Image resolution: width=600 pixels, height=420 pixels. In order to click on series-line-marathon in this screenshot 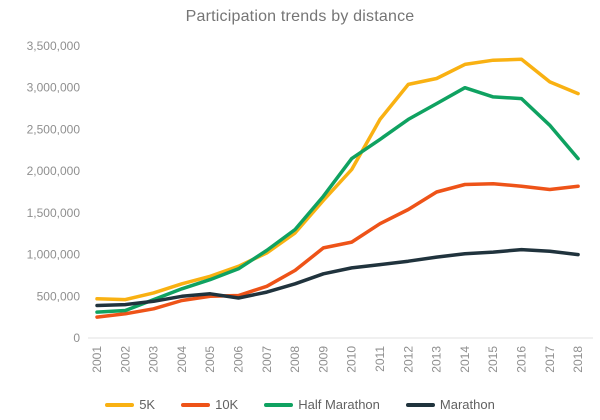, I will do `click(337, 277)`.